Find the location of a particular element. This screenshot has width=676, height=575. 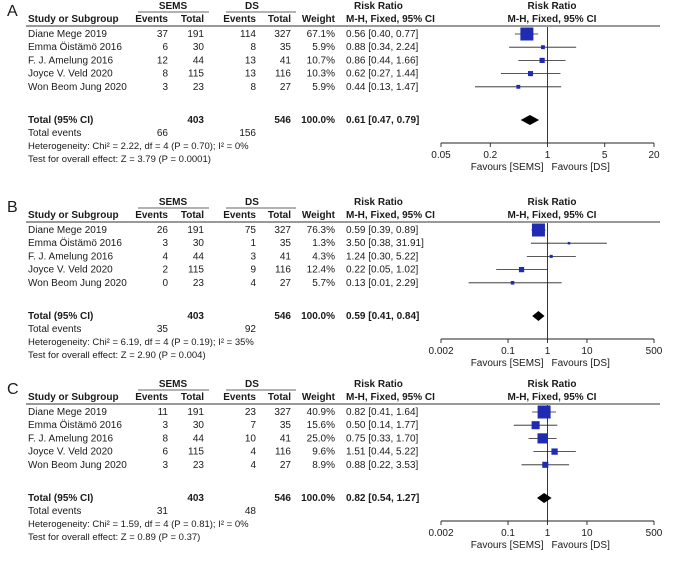

study-risk-ratio-ci: 0.56 [0.40, 0.77] is located at coordinates (382, 34).